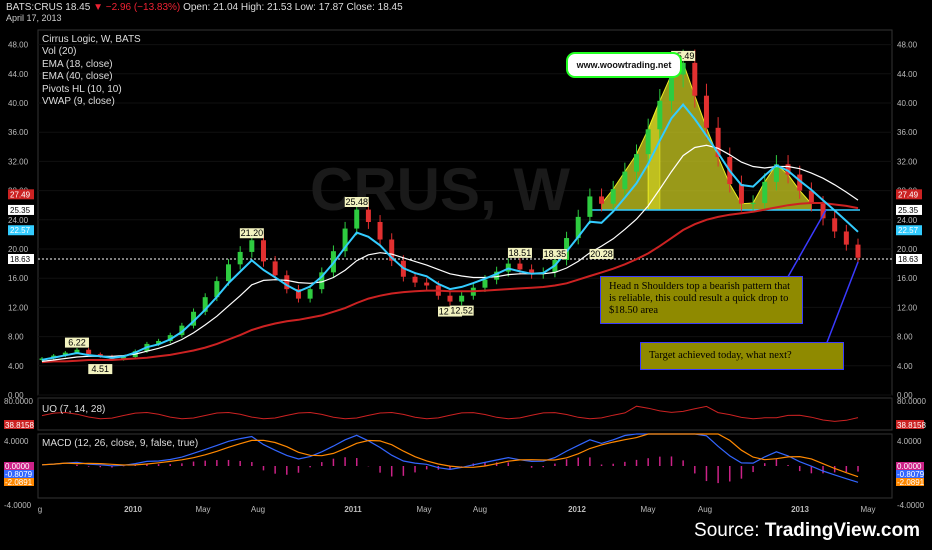 This screenshot has height=550, width=932. What do you see at coordinates (909, 441) in the screenshot?
I see `macd-tick: 4.0000` at bounding box center [909, 441].